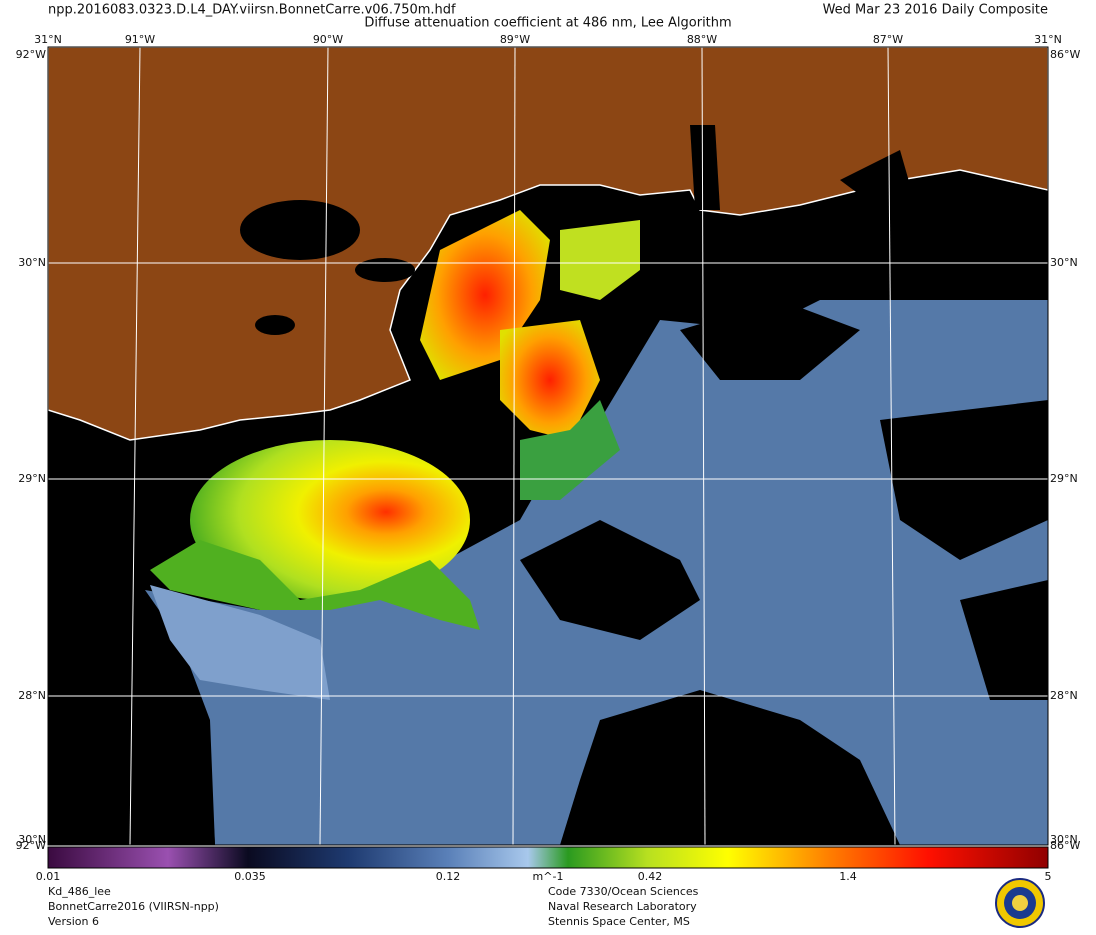 This screenshot has width=1096, height=935. Describe the element at coordinates (622, 906) in the screenshot. I see `footer-right: Naval Research Laboratory` at that location.